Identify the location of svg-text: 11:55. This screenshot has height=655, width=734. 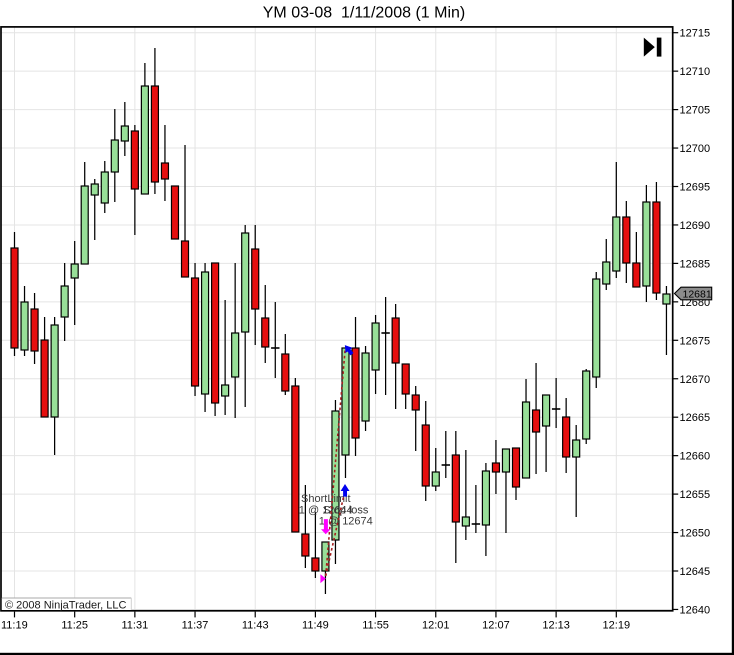
(375, 625).